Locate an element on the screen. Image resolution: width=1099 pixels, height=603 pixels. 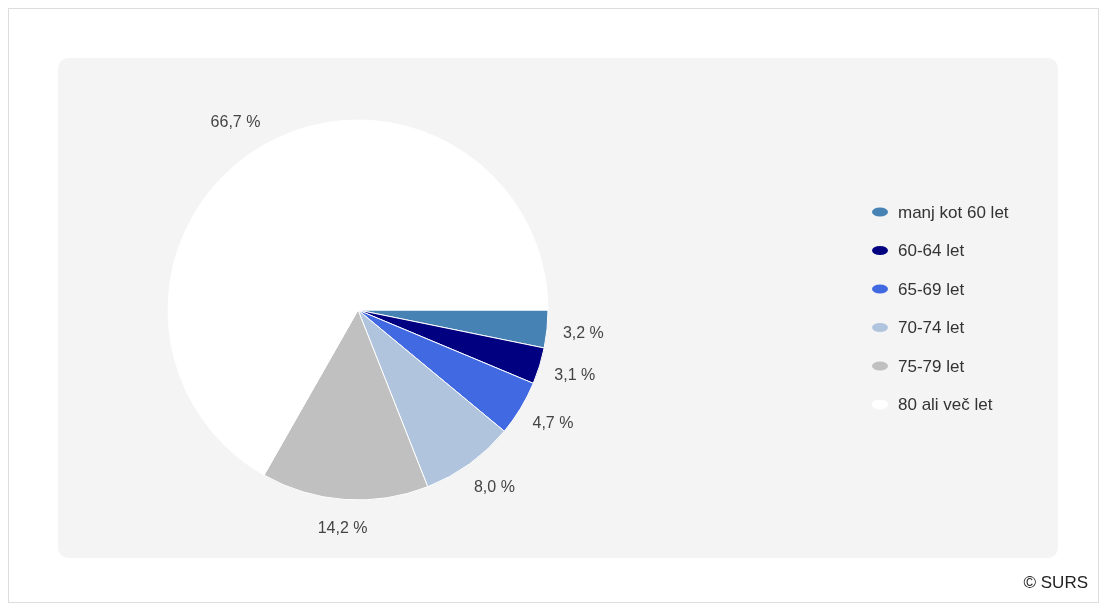
legend-label: 75-79 let is located at coordinates (931, 366).